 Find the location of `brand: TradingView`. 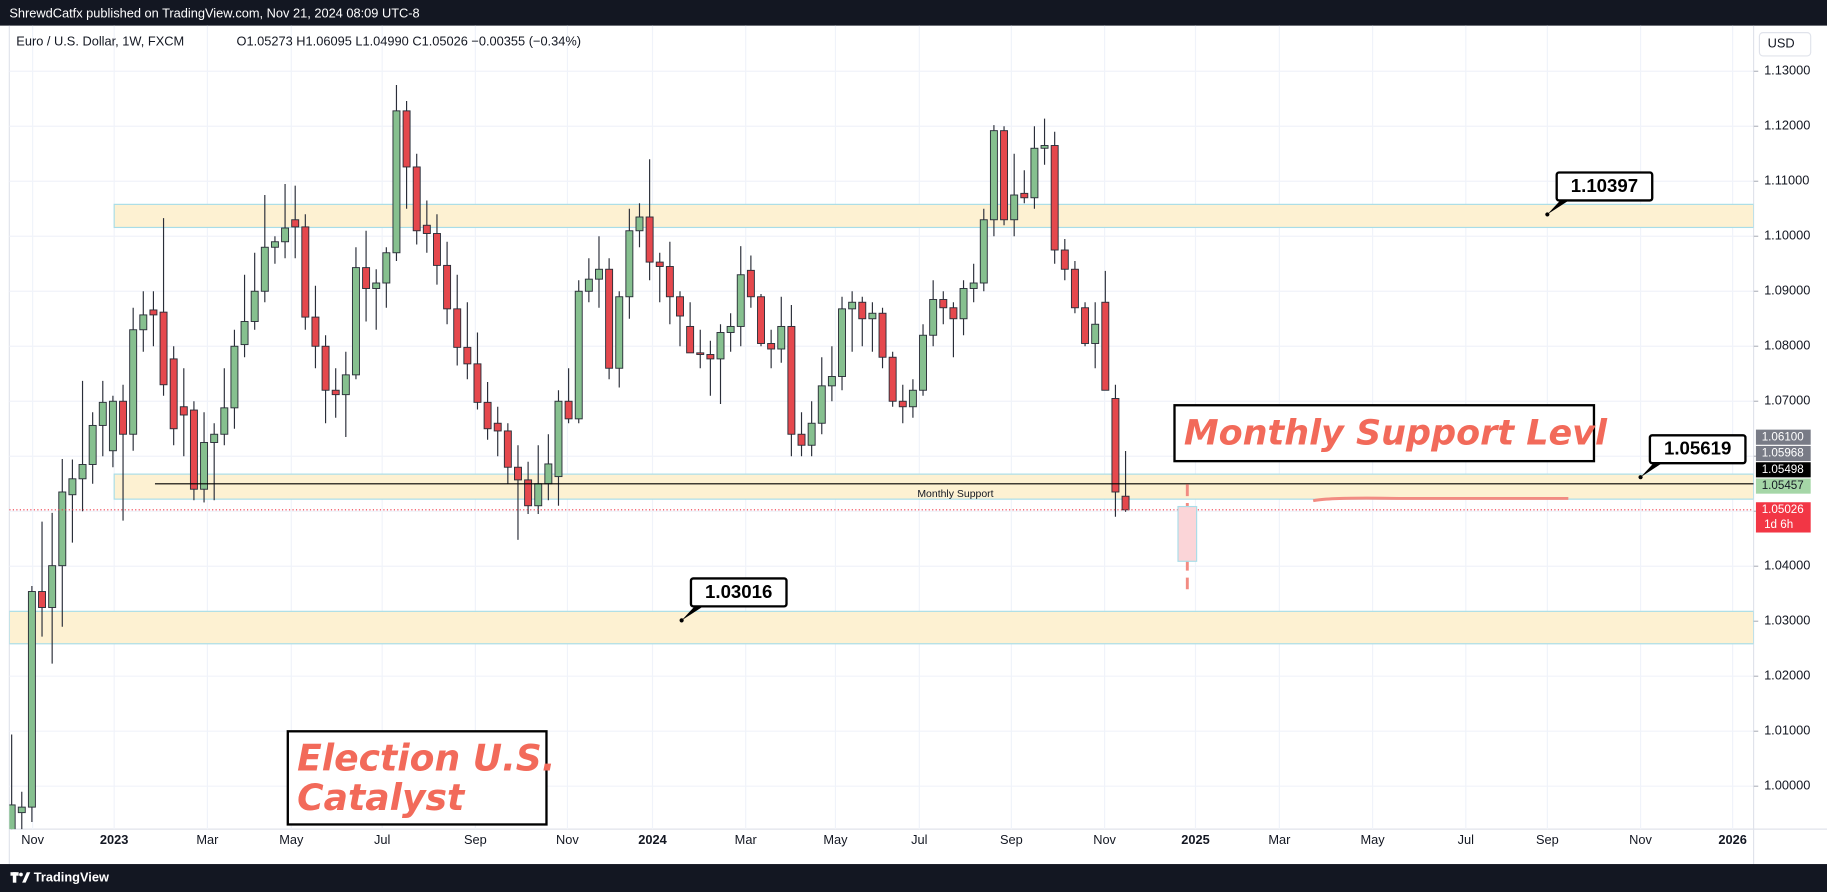

brand: TradingView is located at coordinates (71, 876).